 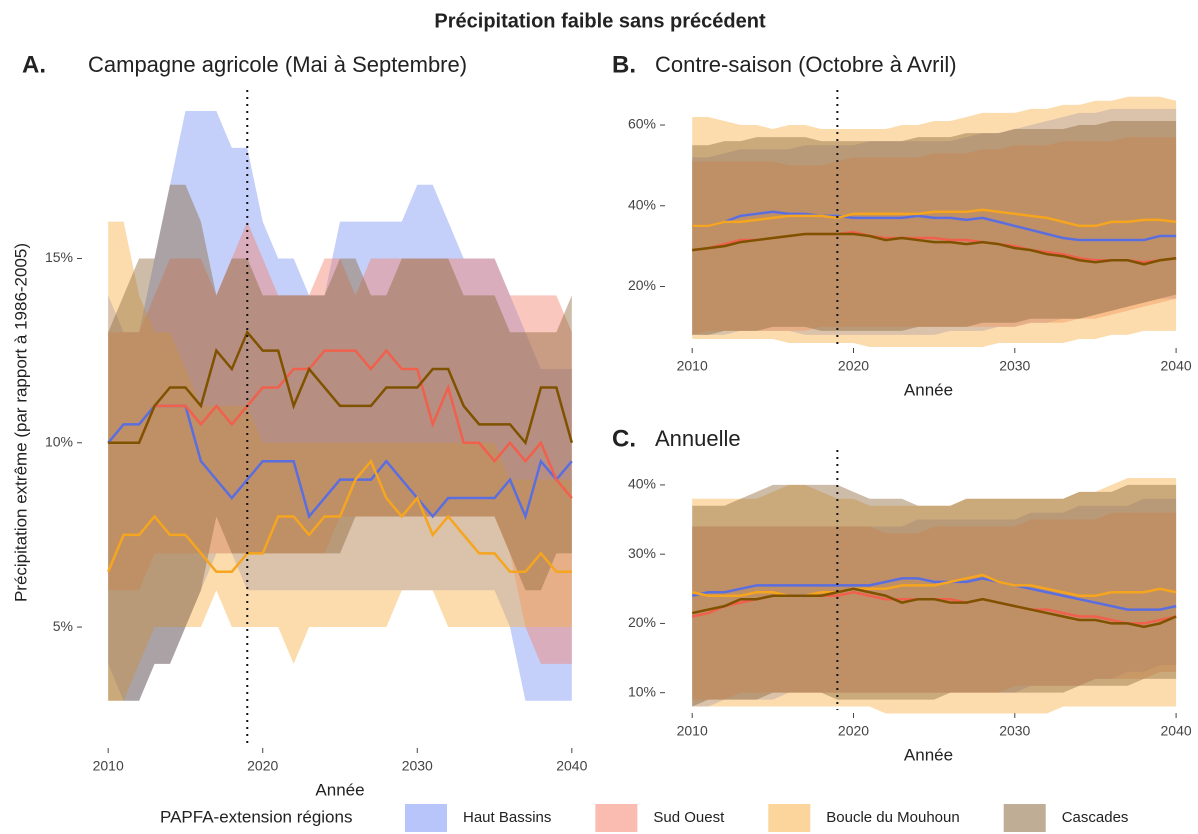 I want to click on legend-label: Boucle du Mouhoun, so click(x=892, y=817).